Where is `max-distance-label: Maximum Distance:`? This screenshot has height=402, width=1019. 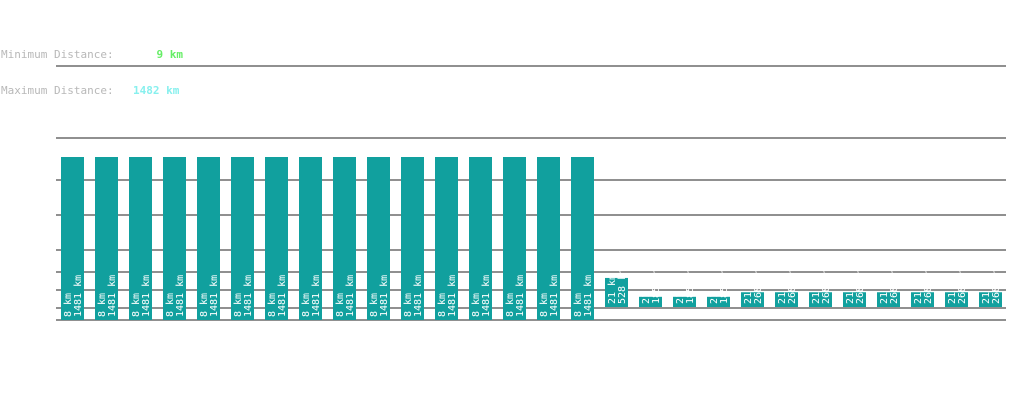
max-distance-label: Maximum Distance: is located at coordinates (57, 90).